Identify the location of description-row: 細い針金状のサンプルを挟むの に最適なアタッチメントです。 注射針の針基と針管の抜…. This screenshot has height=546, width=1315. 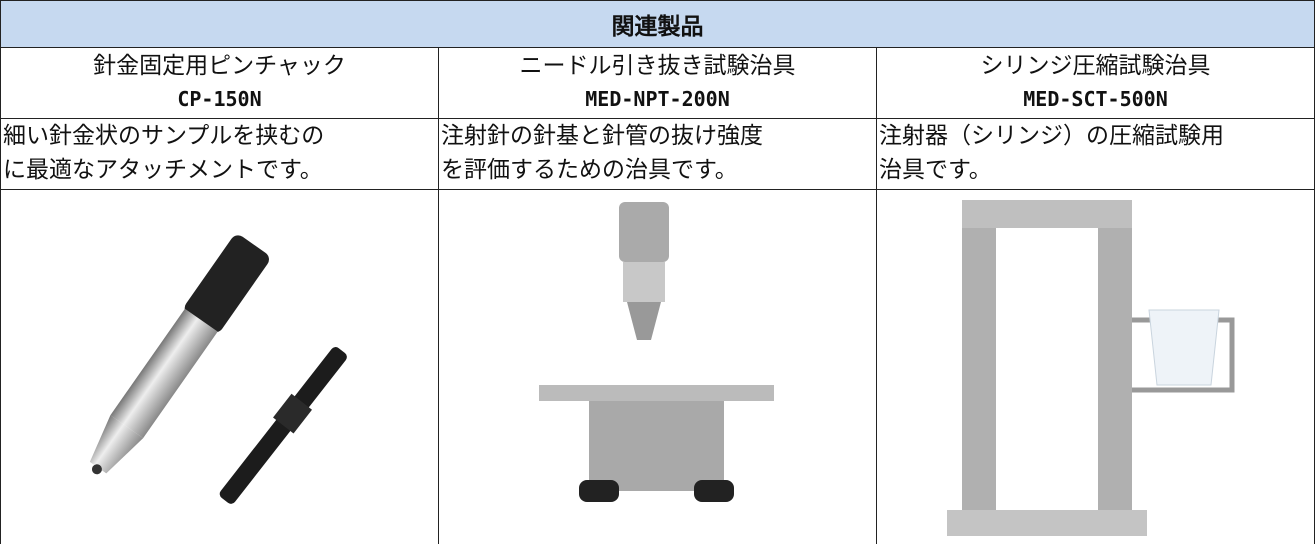
(657, 154).